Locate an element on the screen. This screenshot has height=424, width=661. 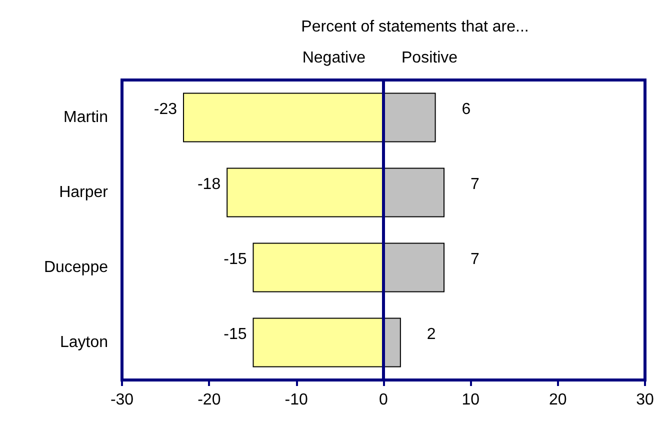
y-tick-label: Martin is located at coordinates (86, 117).